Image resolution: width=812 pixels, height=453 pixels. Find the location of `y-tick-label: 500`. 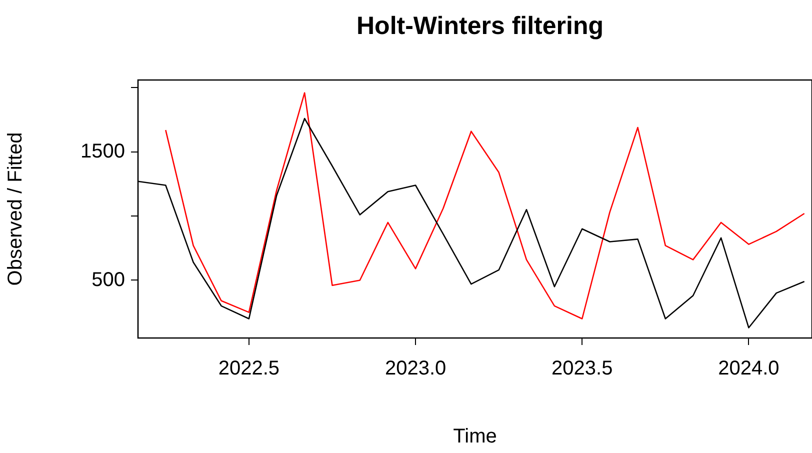

y-tick-label: 500 is located at coordinates (108, 279).